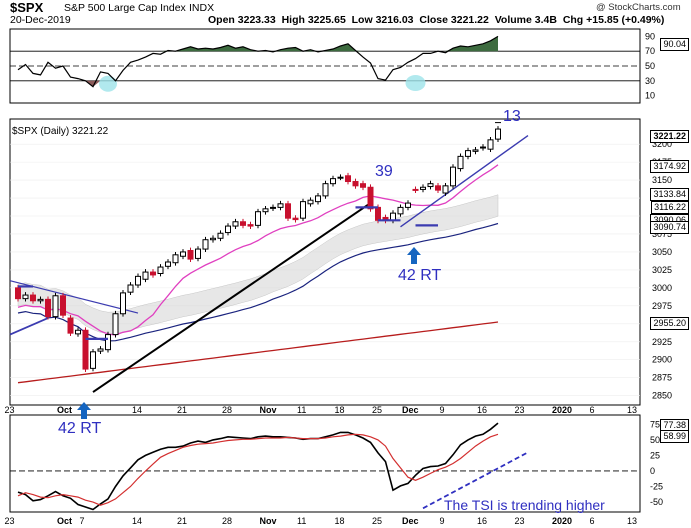 This screenshot has width=691, height=528. I want to click on price-badge-2: 3133.84, so click(669, 194).